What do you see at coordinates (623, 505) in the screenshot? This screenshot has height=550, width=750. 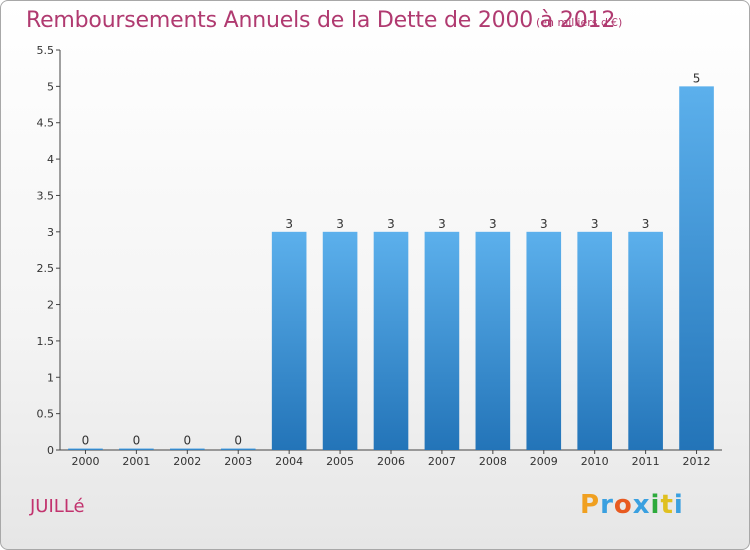 I see `logo-letter: o` at bounding box center [623, 505].